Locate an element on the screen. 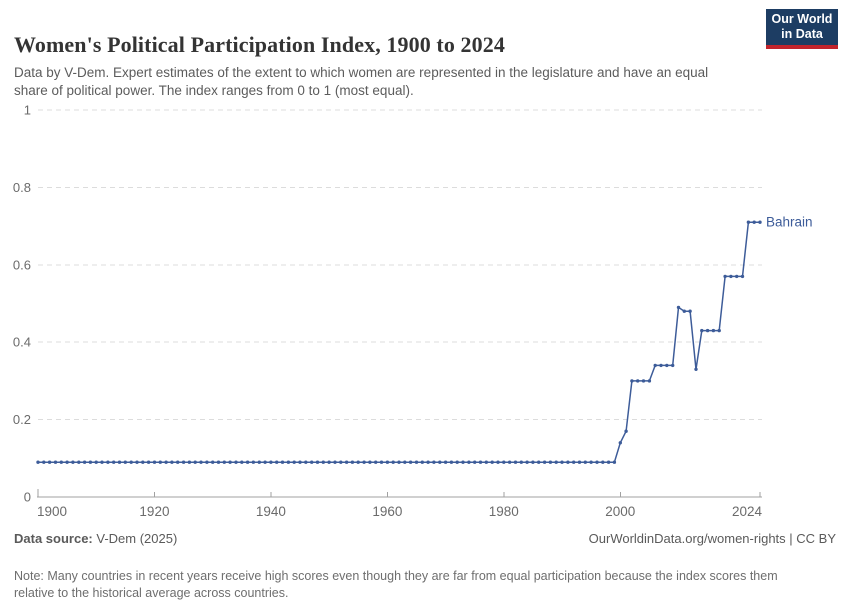 This screenshot has width=850, height=600. data-source-label: Data source: is located at coordinates (53, 538).